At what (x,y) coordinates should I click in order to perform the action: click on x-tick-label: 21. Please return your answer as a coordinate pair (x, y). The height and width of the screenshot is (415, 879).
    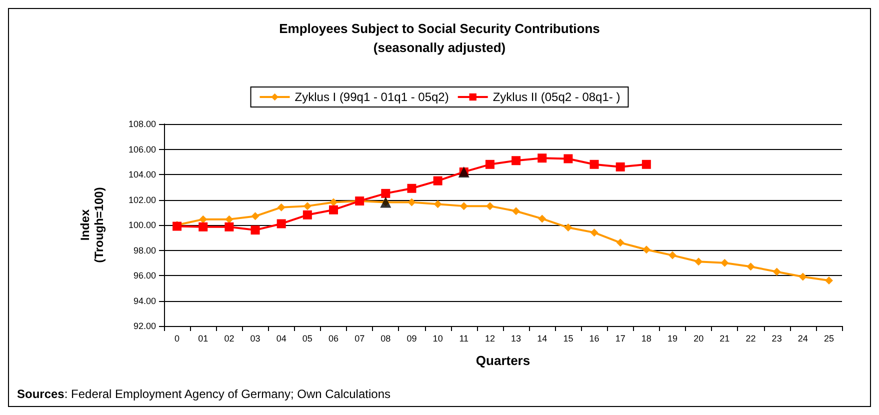
    Looking at the image, I should click on (725, 339).